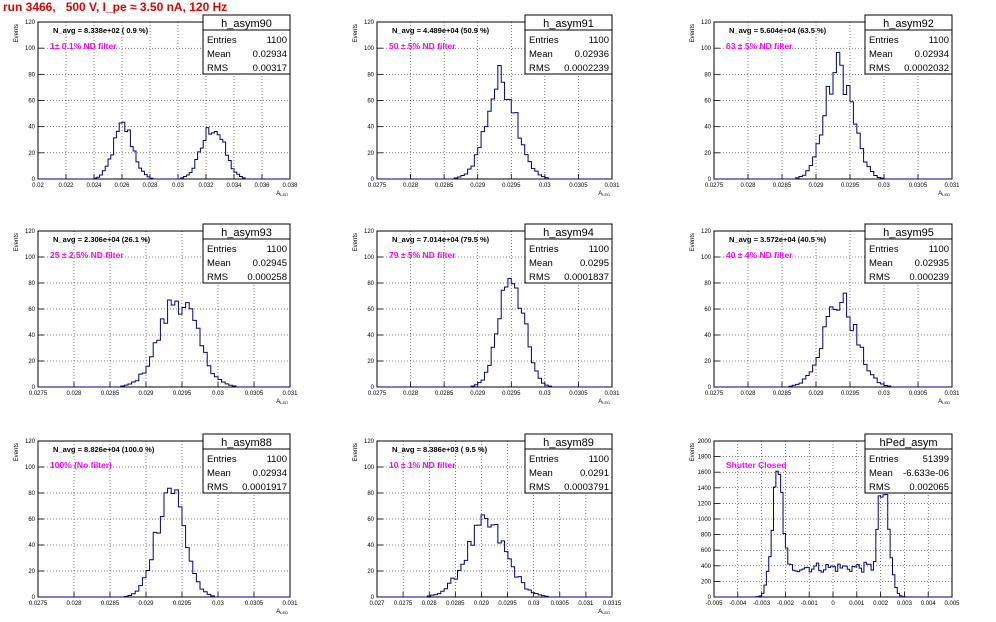  Describe the element at coordinates (759, 255) in the screenshot. I see `filter-note: 40 ± 4% ND filter` at that location.